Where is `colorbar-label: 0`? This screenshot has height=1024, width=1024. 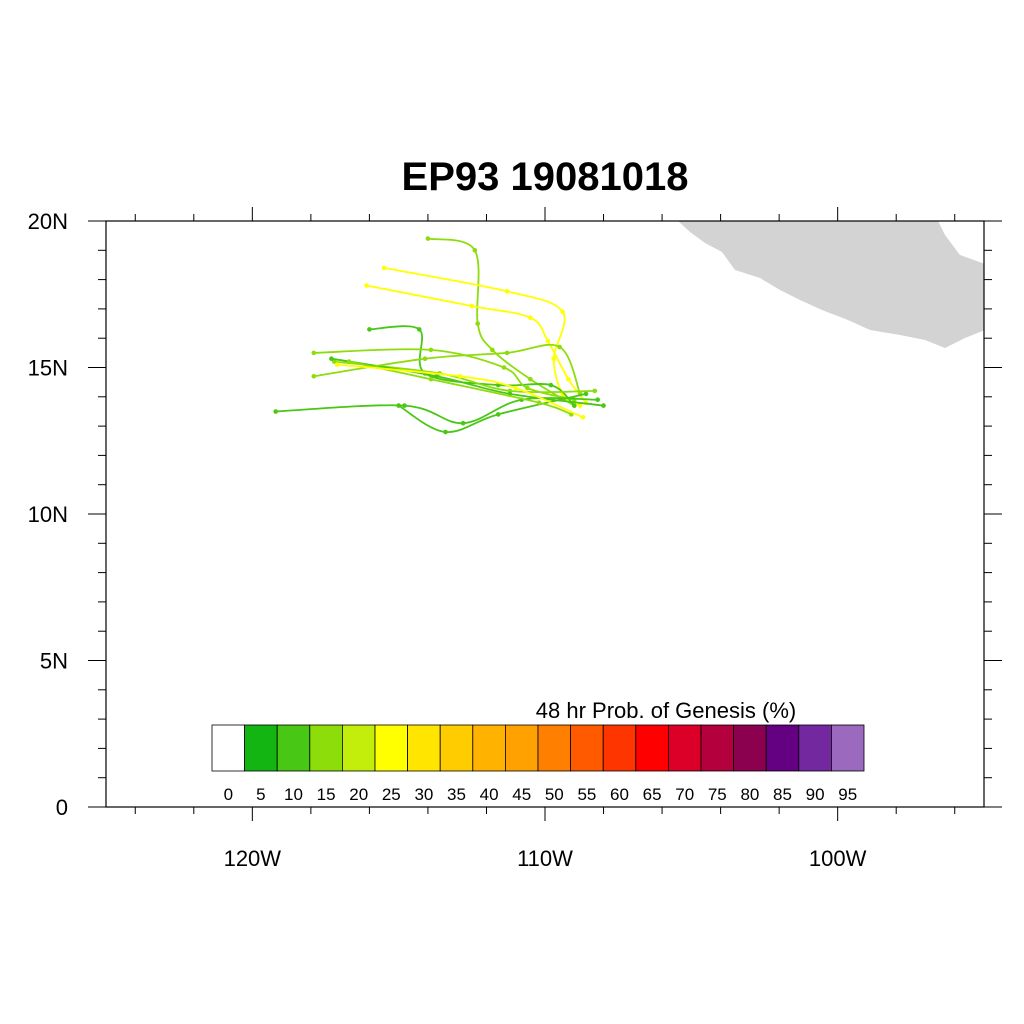 colorbar-label: 0 is located at coordinates (228, 794).